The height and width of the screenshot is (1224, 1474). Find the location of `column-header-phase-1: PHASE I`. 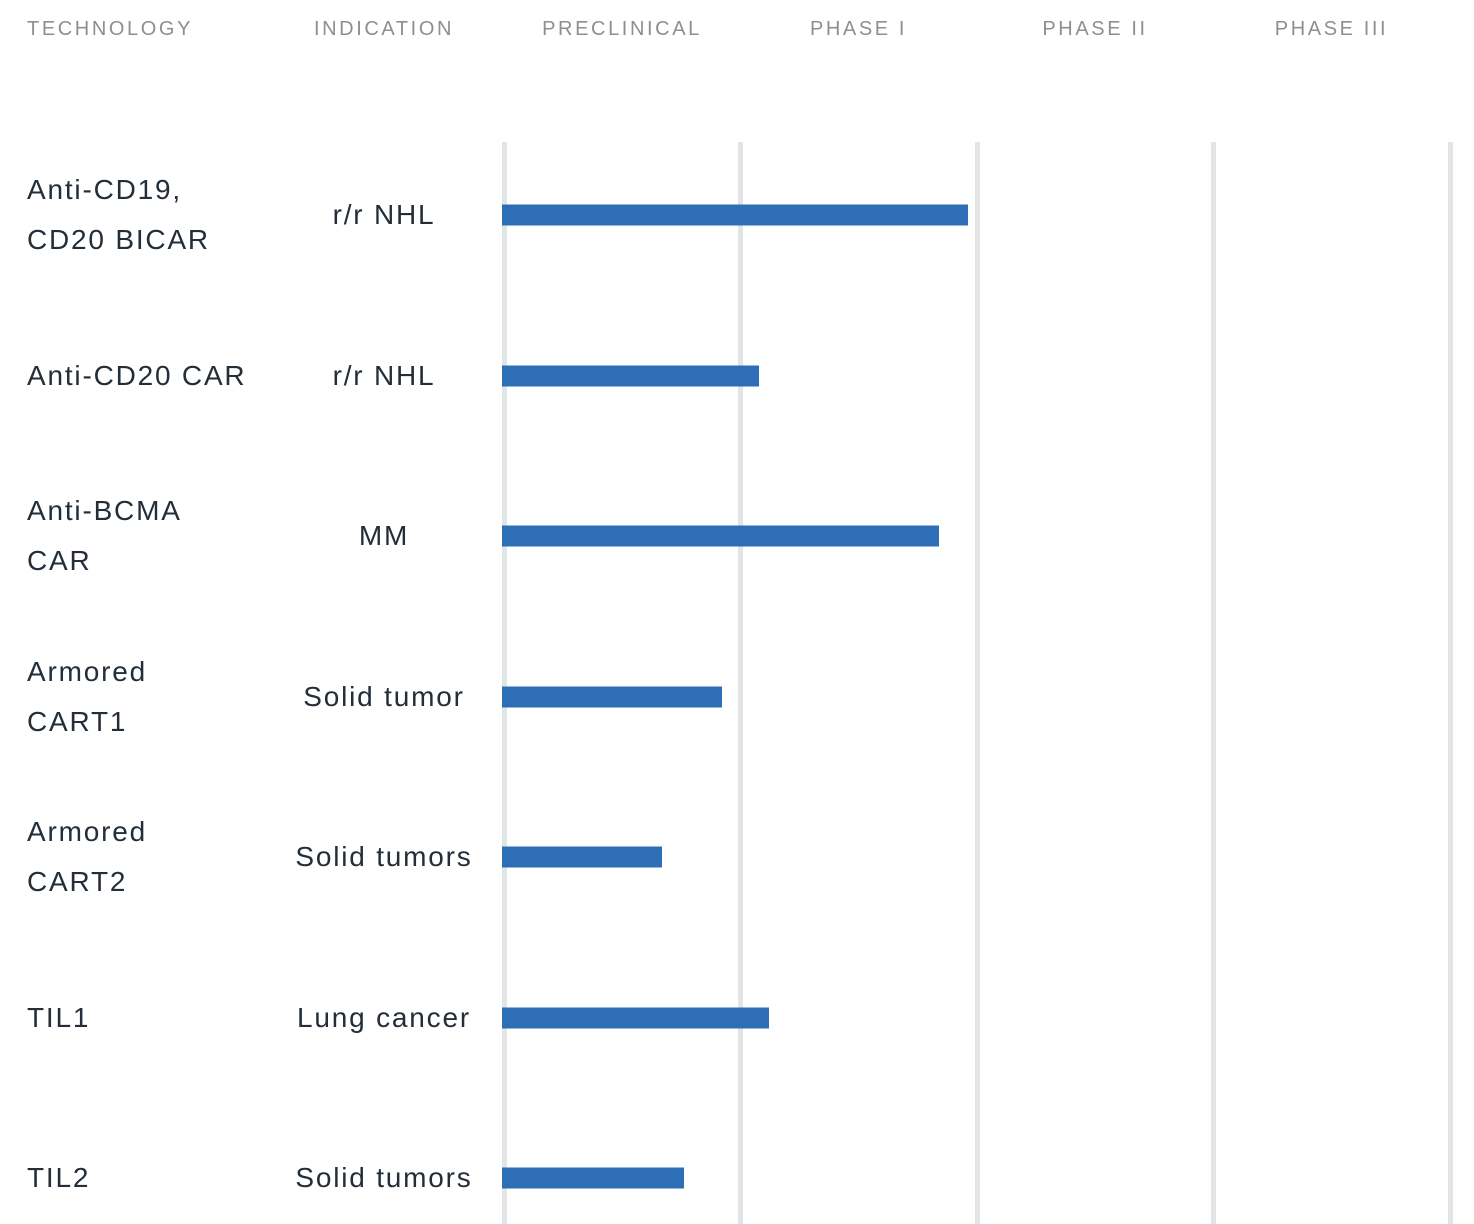

column-header-phase-1: PHASE I is located at coordinates (858, 29).